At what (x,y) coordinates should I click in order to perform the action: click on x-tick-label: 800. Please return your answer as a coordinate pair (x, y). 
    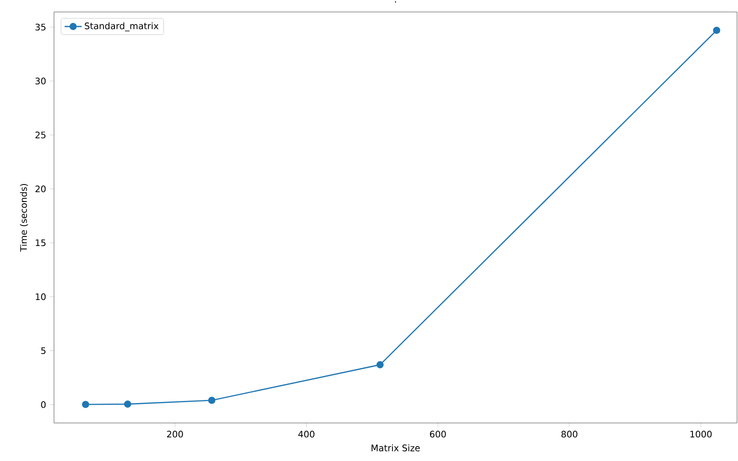
    Looking at the image, I should click on (569, 434).